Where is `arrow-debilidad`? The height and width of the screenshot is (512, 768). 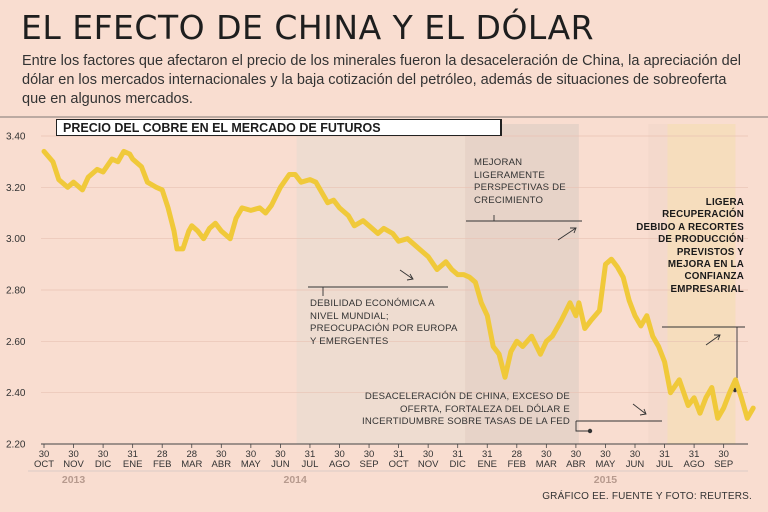
arrow-debilidad is located at coordinates (406, 274).